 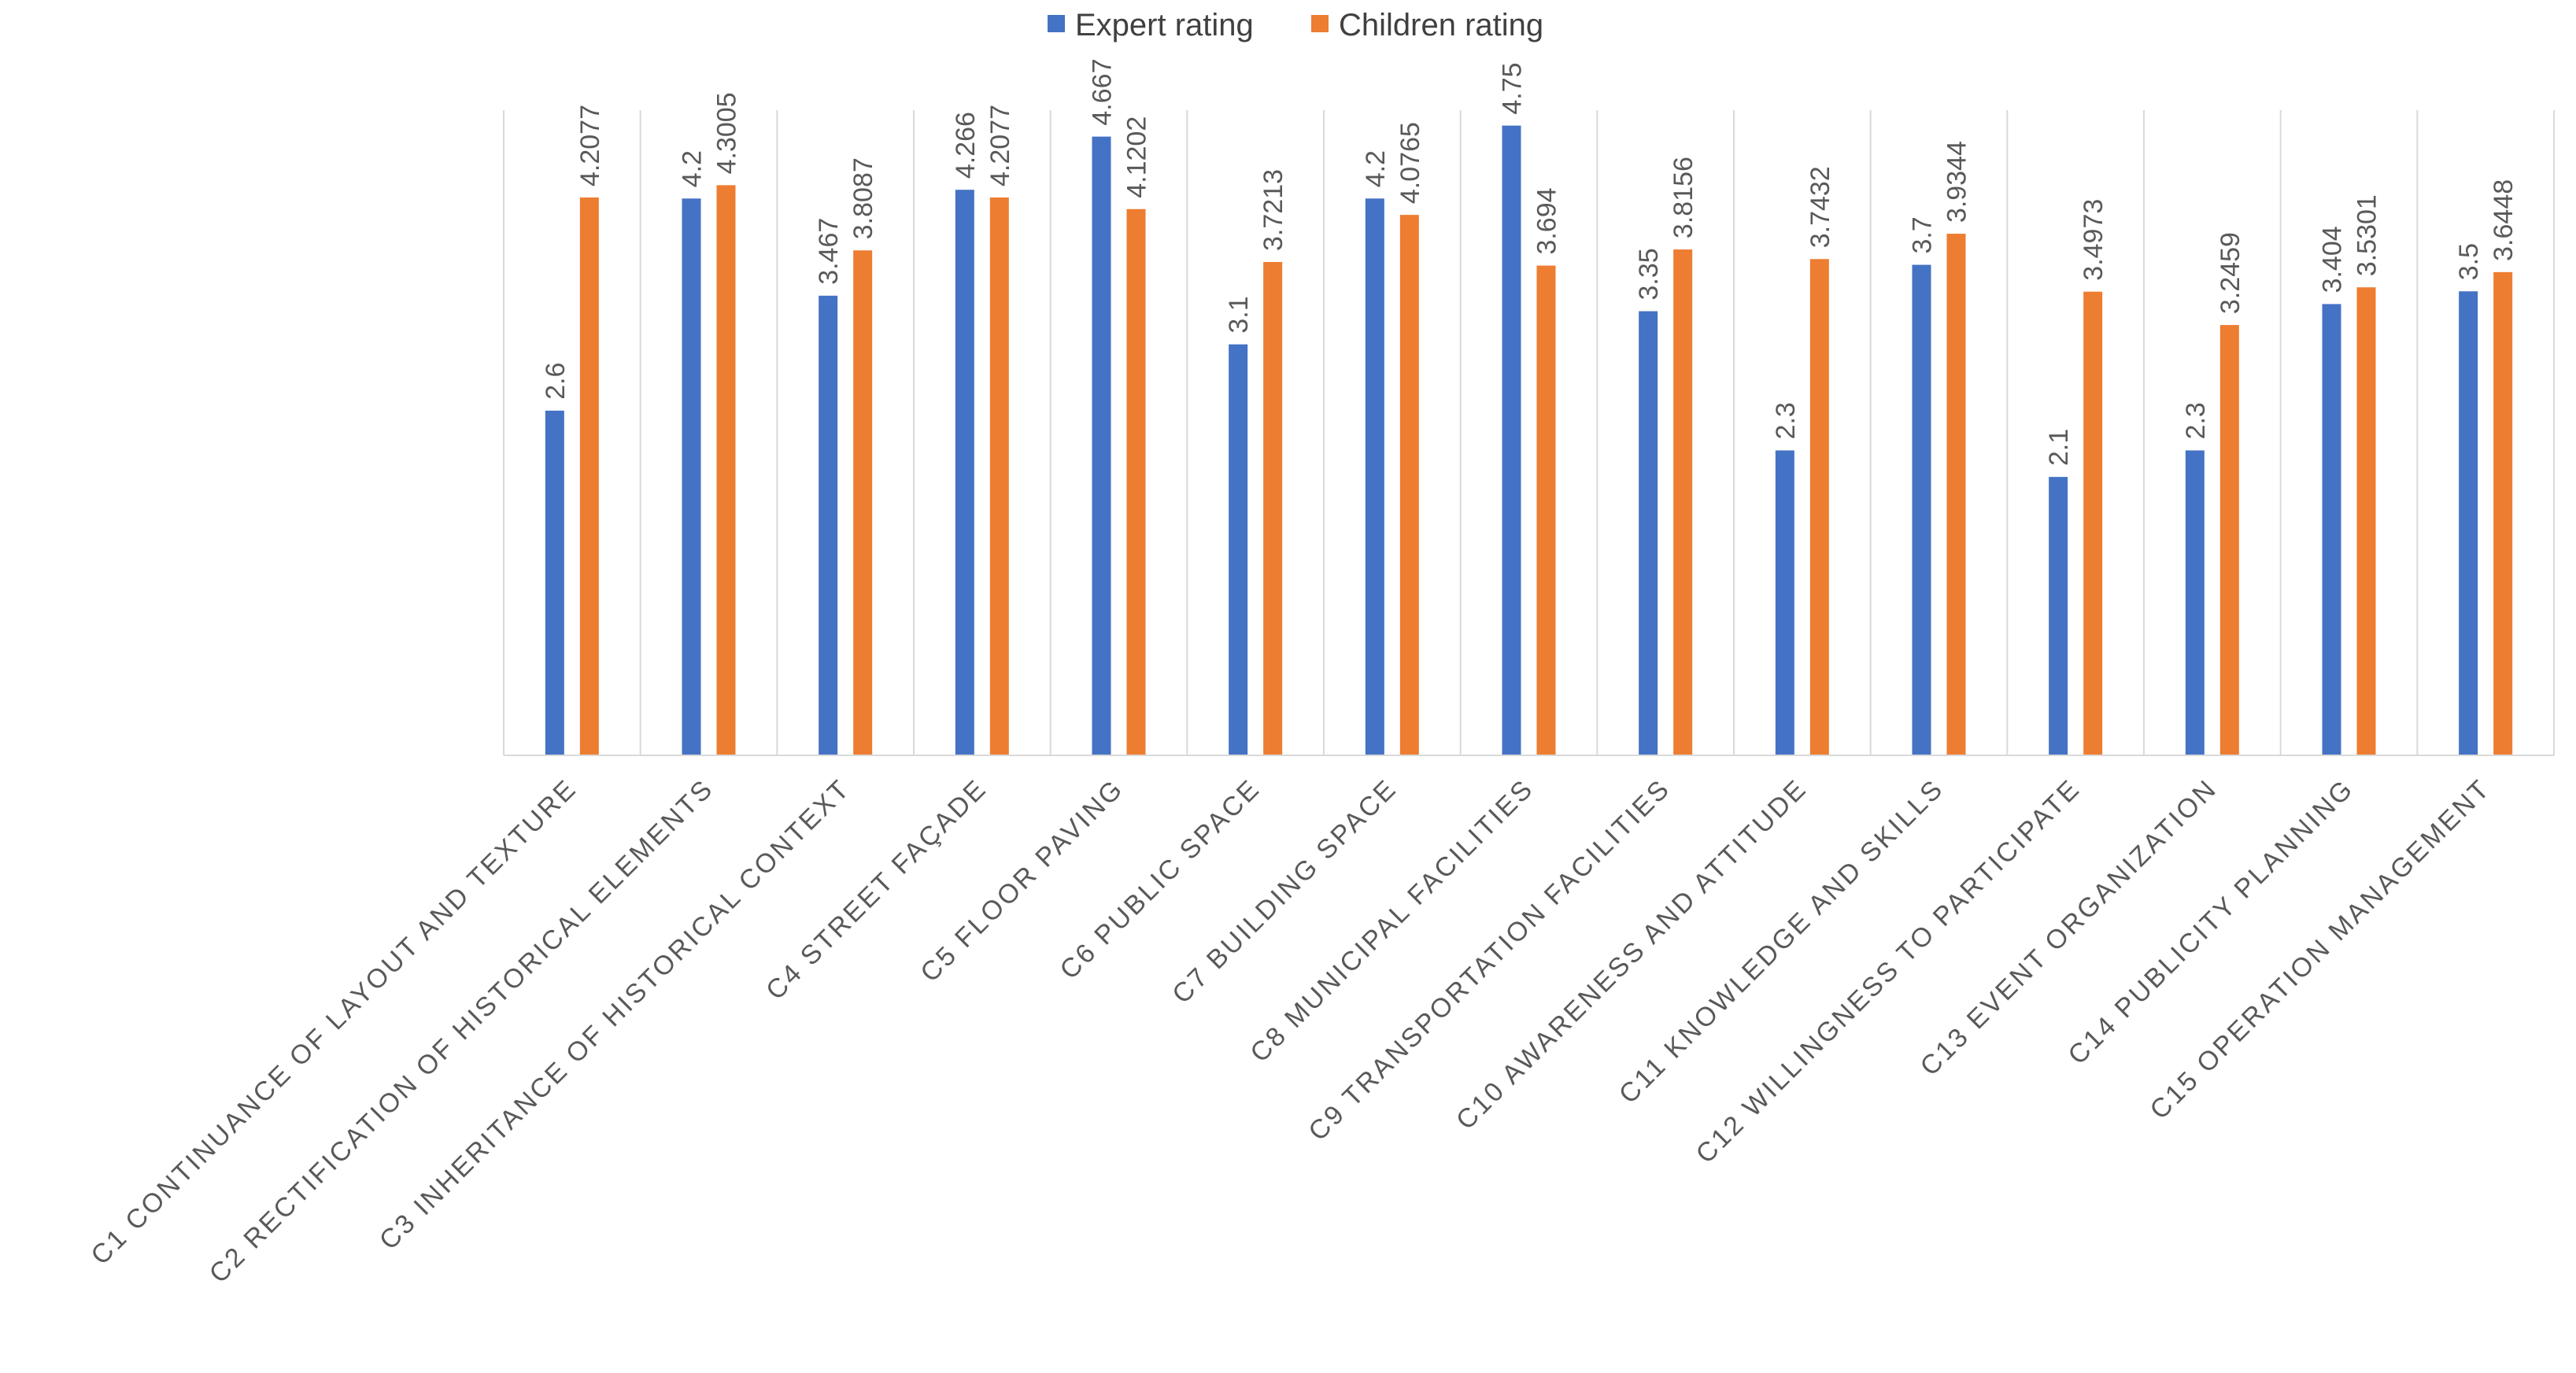 I want to click on value-label-expert-c12: 2.1, so click(x=2059, y=447).